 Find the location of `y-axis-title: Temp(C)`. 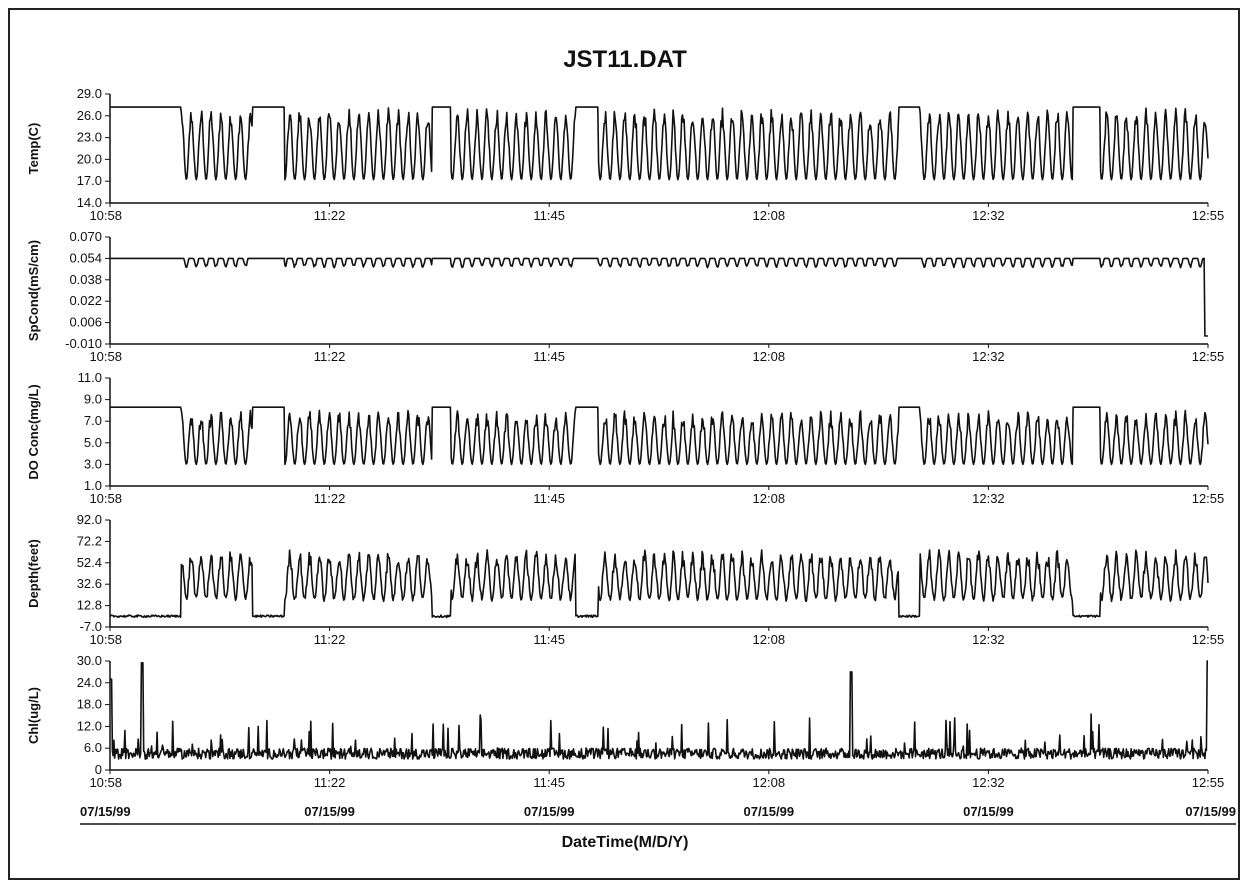

y-axis-title: Temp(C) is located at coordinates (33, 149).